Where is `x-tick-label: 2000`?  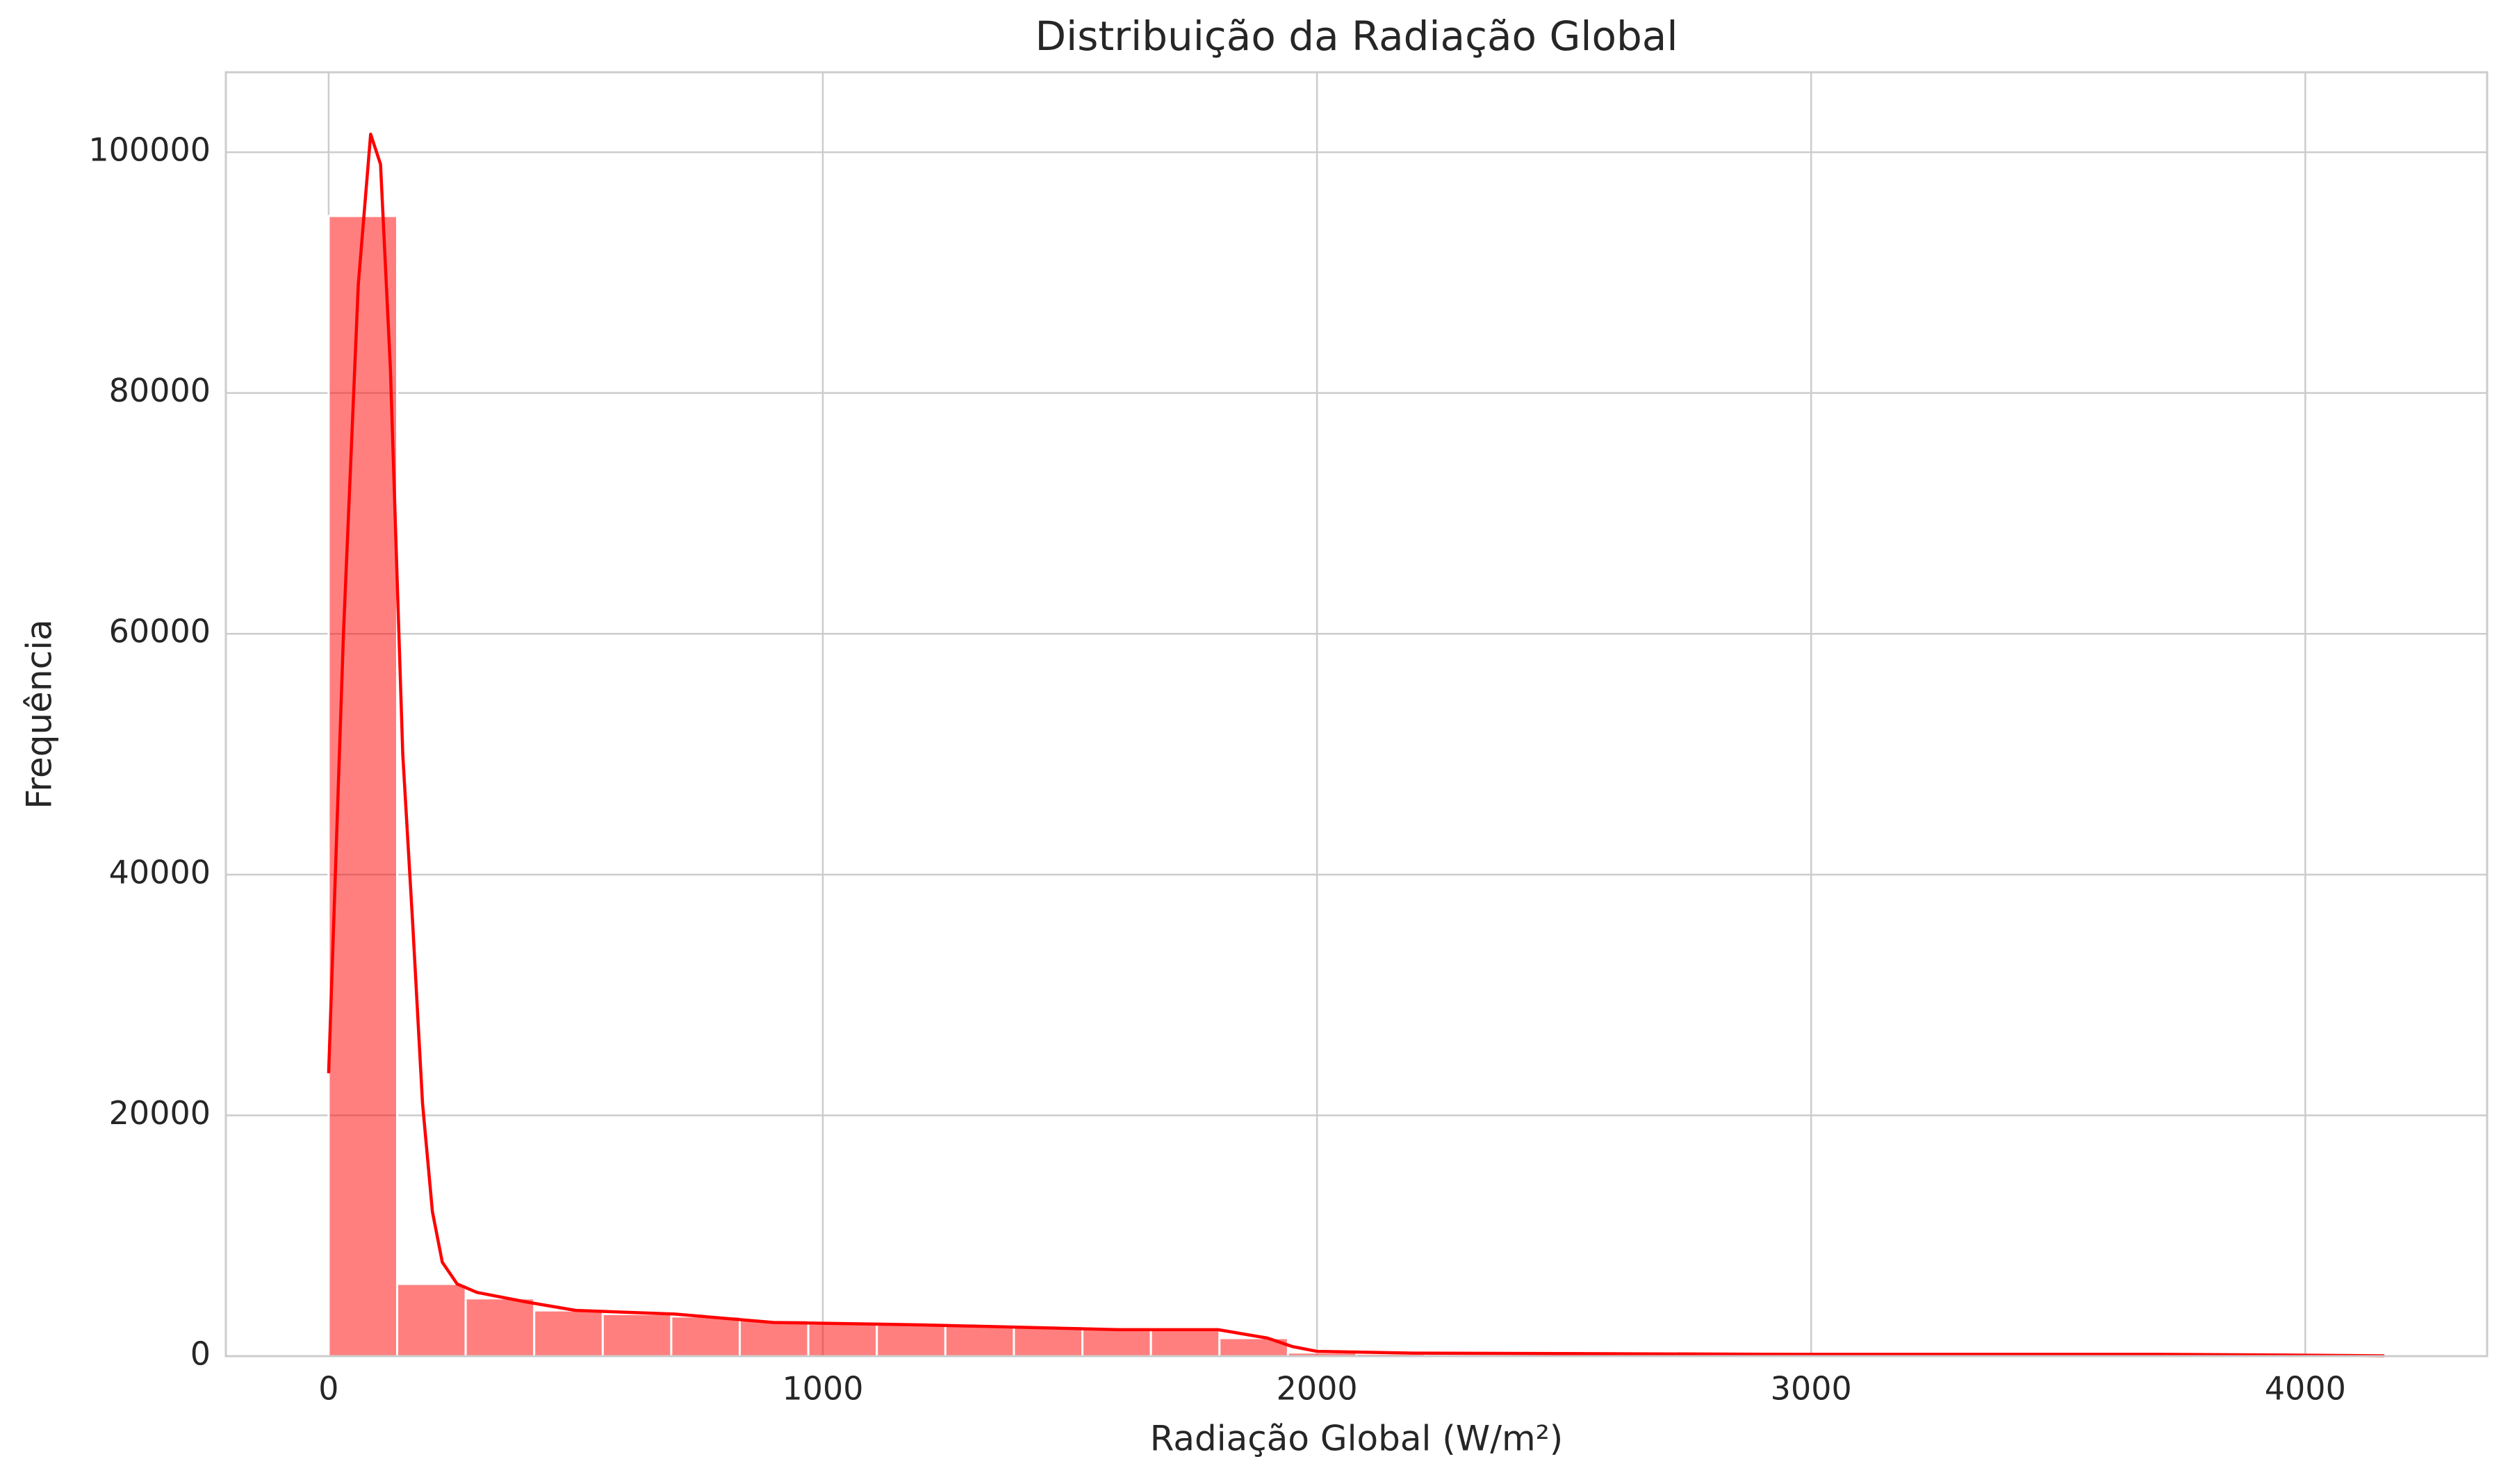 x-tick-label: 2000 is located at coordinates (1318, 1389).